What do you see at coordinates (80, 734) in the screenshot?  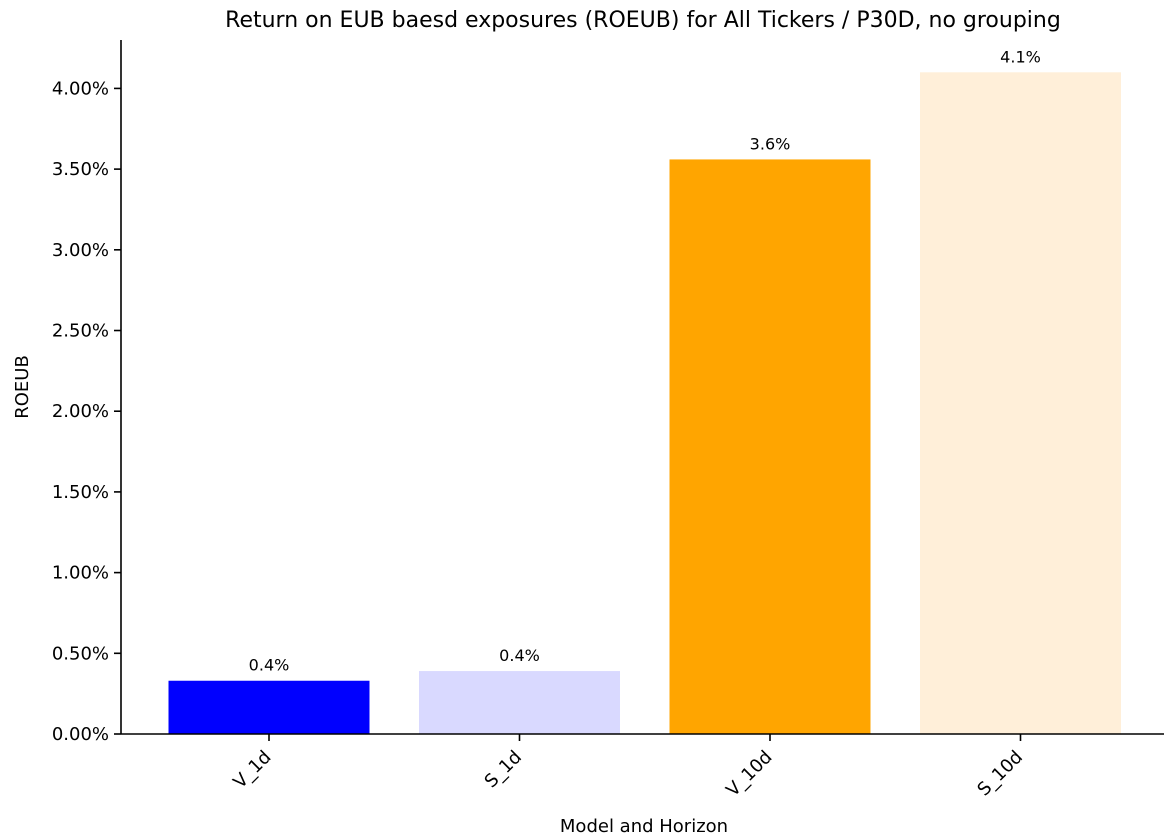 I see `y-tick-label: 0.00%` at bounding box center [80, 734].